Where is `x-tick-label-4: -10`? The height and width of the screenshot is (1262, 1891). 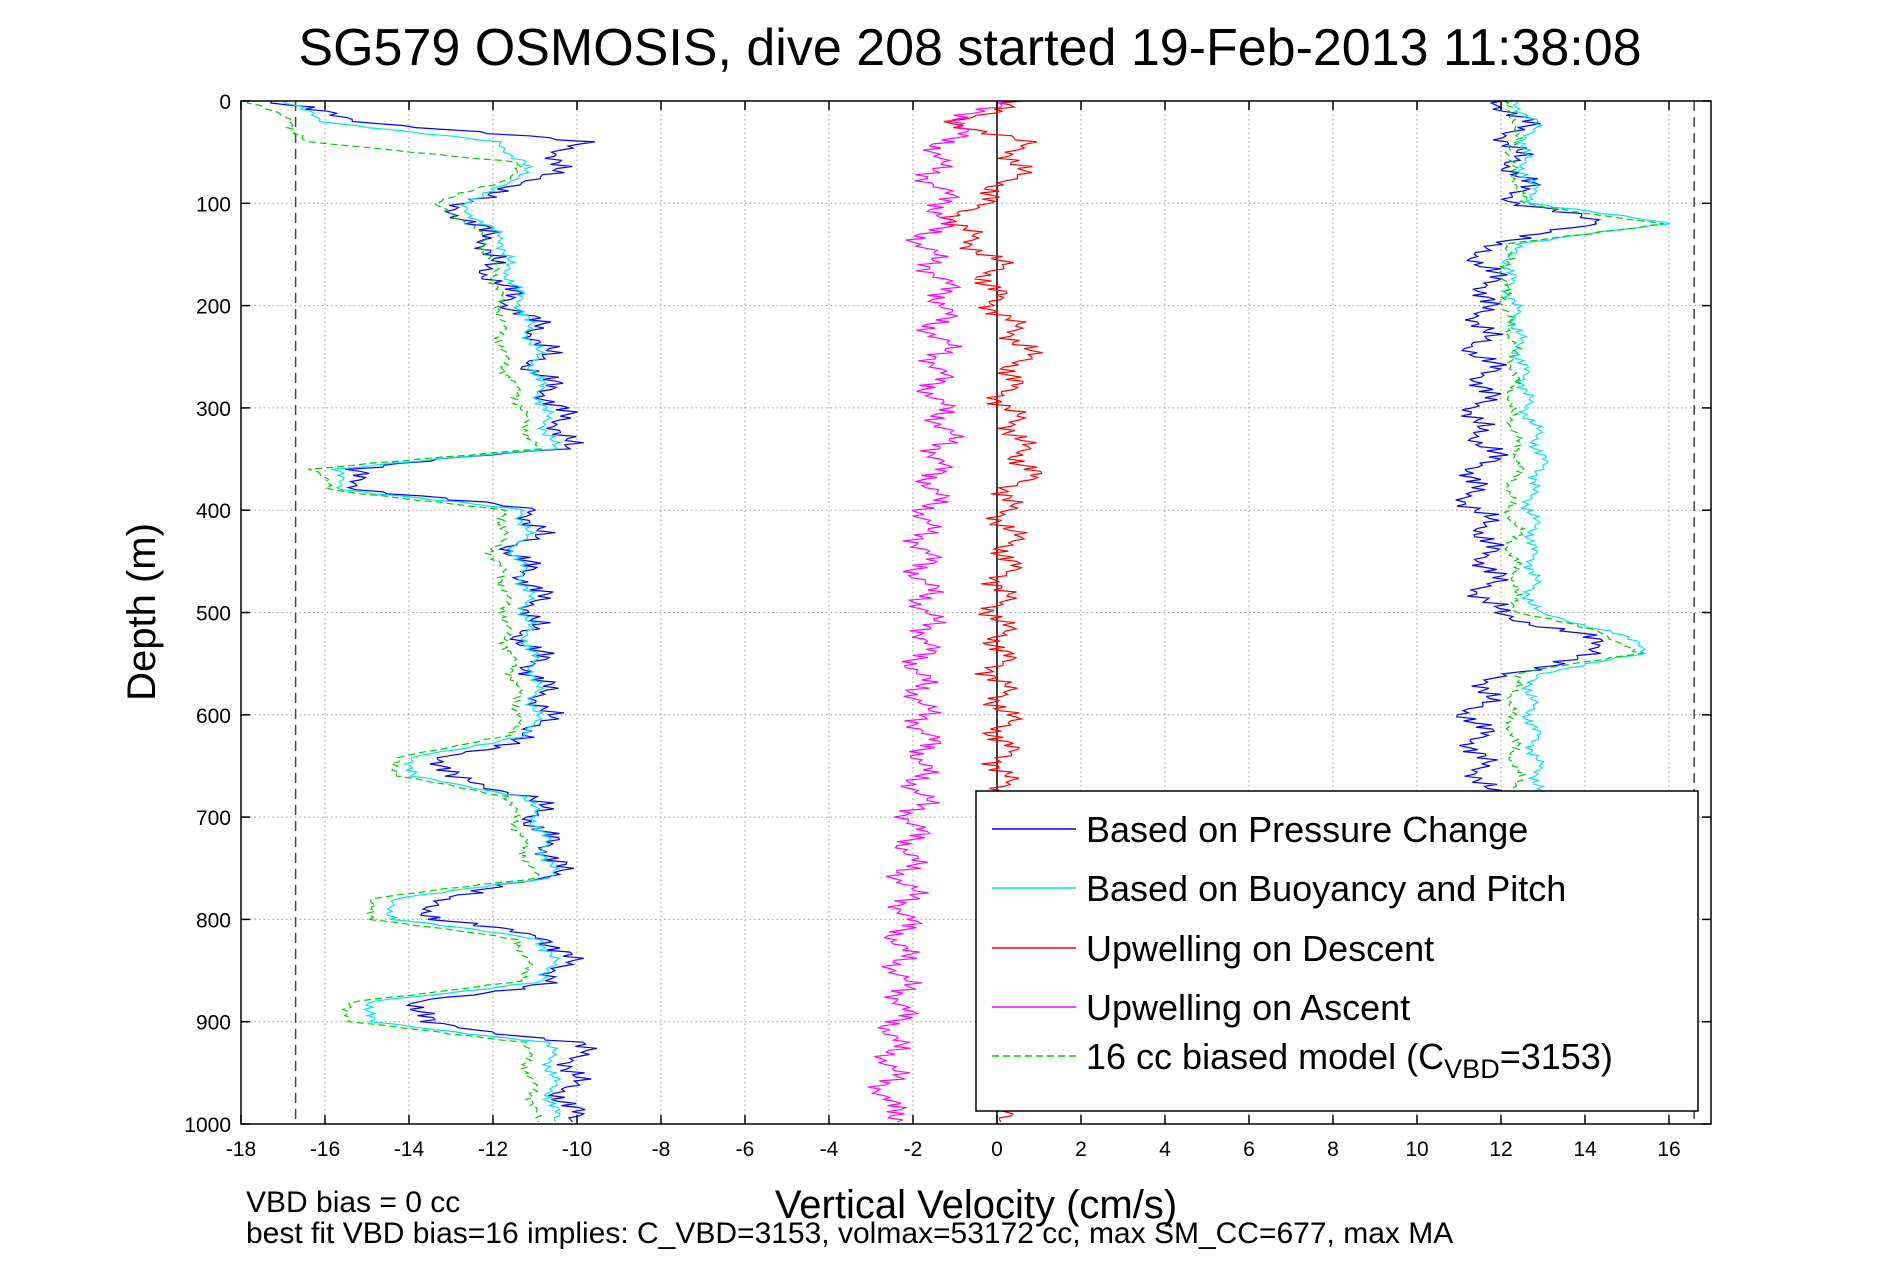
x-tick-label-4: -10 is located at coordinates (577, 1149).